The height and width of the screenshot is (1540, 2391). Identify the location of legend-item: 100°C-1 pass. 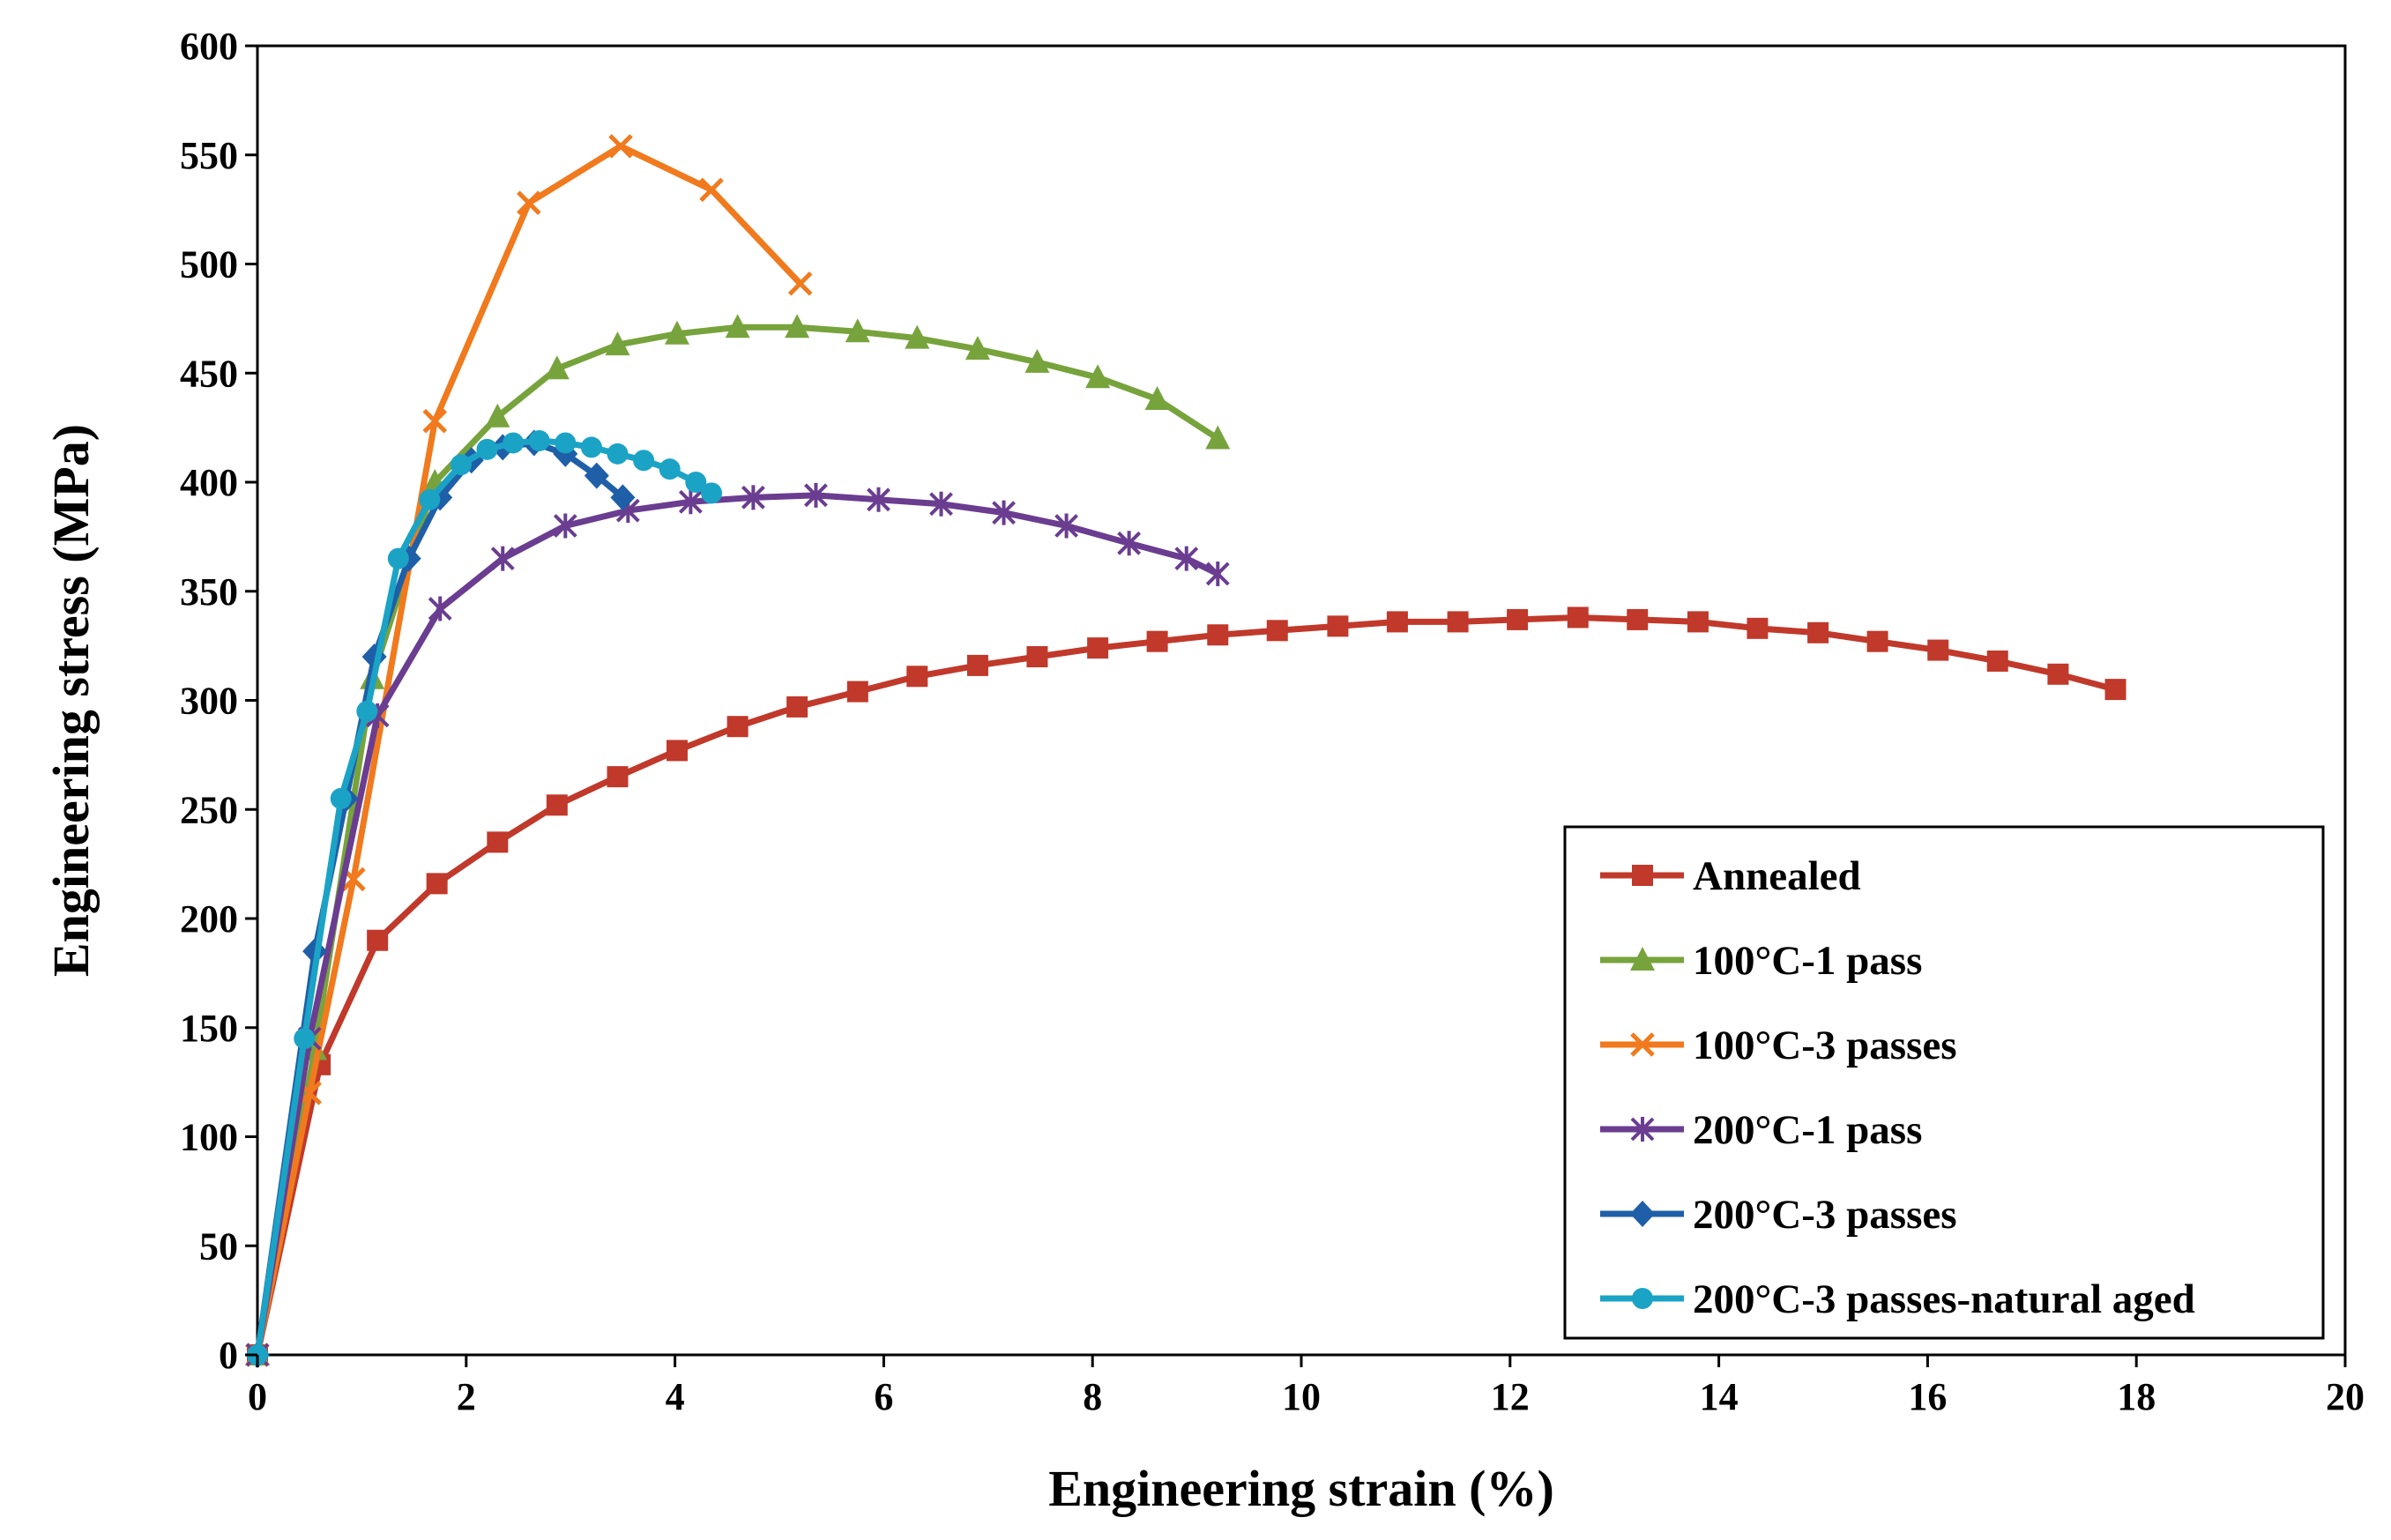
(1761, 961).